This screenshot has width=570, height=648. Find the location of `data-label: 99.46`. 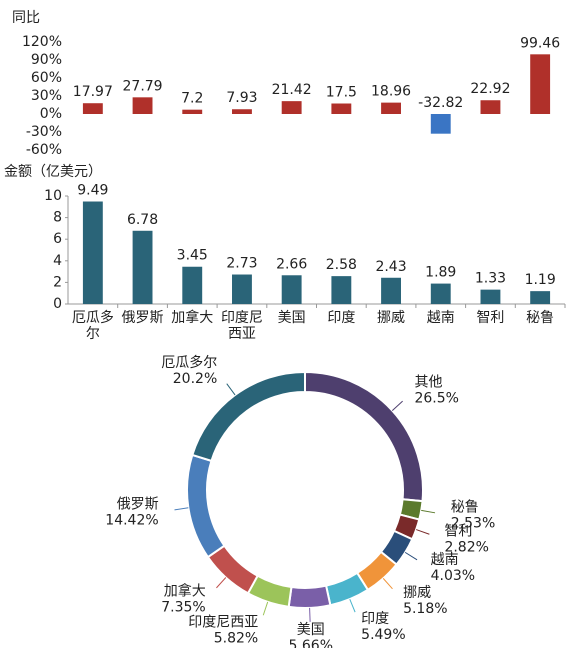

data-label: 99.46 is located at coordinates (540, 43).